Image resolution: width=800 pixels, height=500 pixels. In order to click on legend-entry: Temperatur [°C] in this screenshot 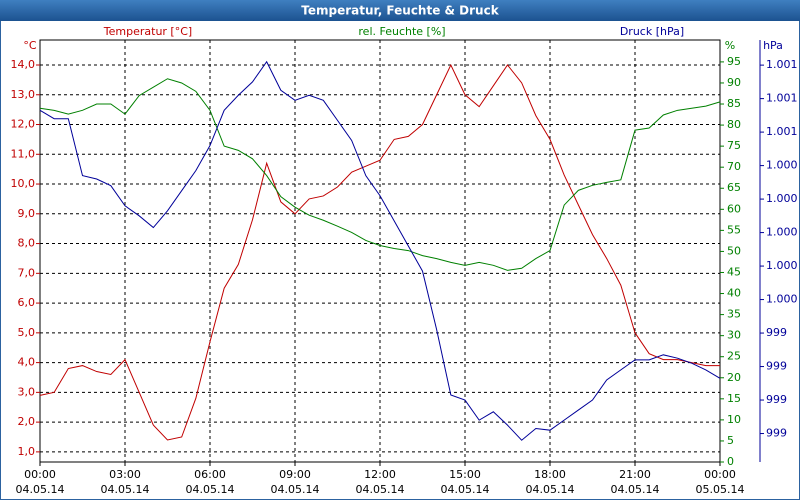, I will do `click(147, 31)`.